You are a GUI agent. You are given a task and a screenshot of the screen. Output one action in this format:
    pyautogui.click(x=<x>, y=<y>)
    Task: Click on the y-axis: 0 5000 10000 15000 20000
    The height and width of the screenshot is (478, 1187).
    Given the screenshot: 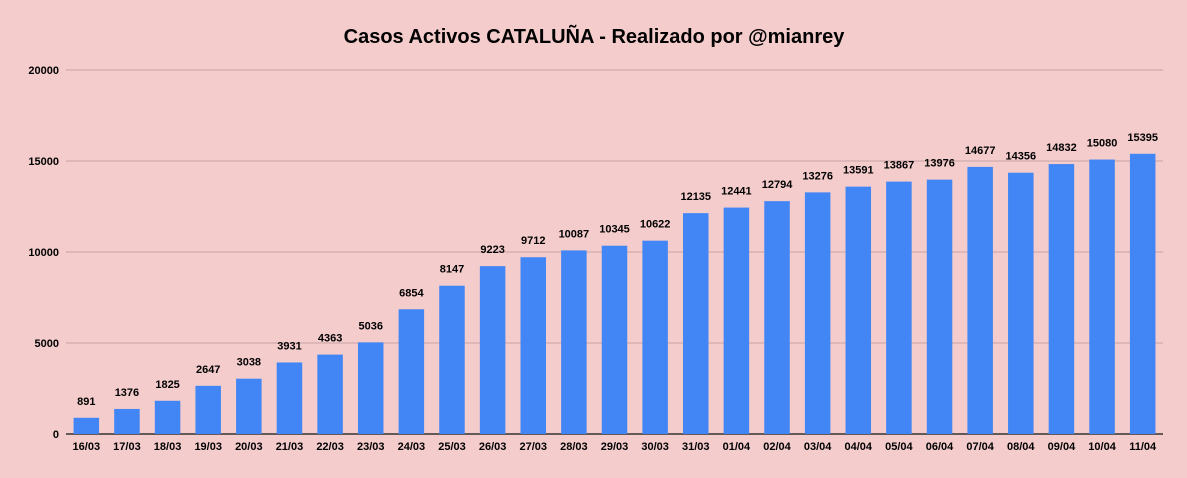 What is the action you would take?
    pyautogui.click(x=43, y=253)
    